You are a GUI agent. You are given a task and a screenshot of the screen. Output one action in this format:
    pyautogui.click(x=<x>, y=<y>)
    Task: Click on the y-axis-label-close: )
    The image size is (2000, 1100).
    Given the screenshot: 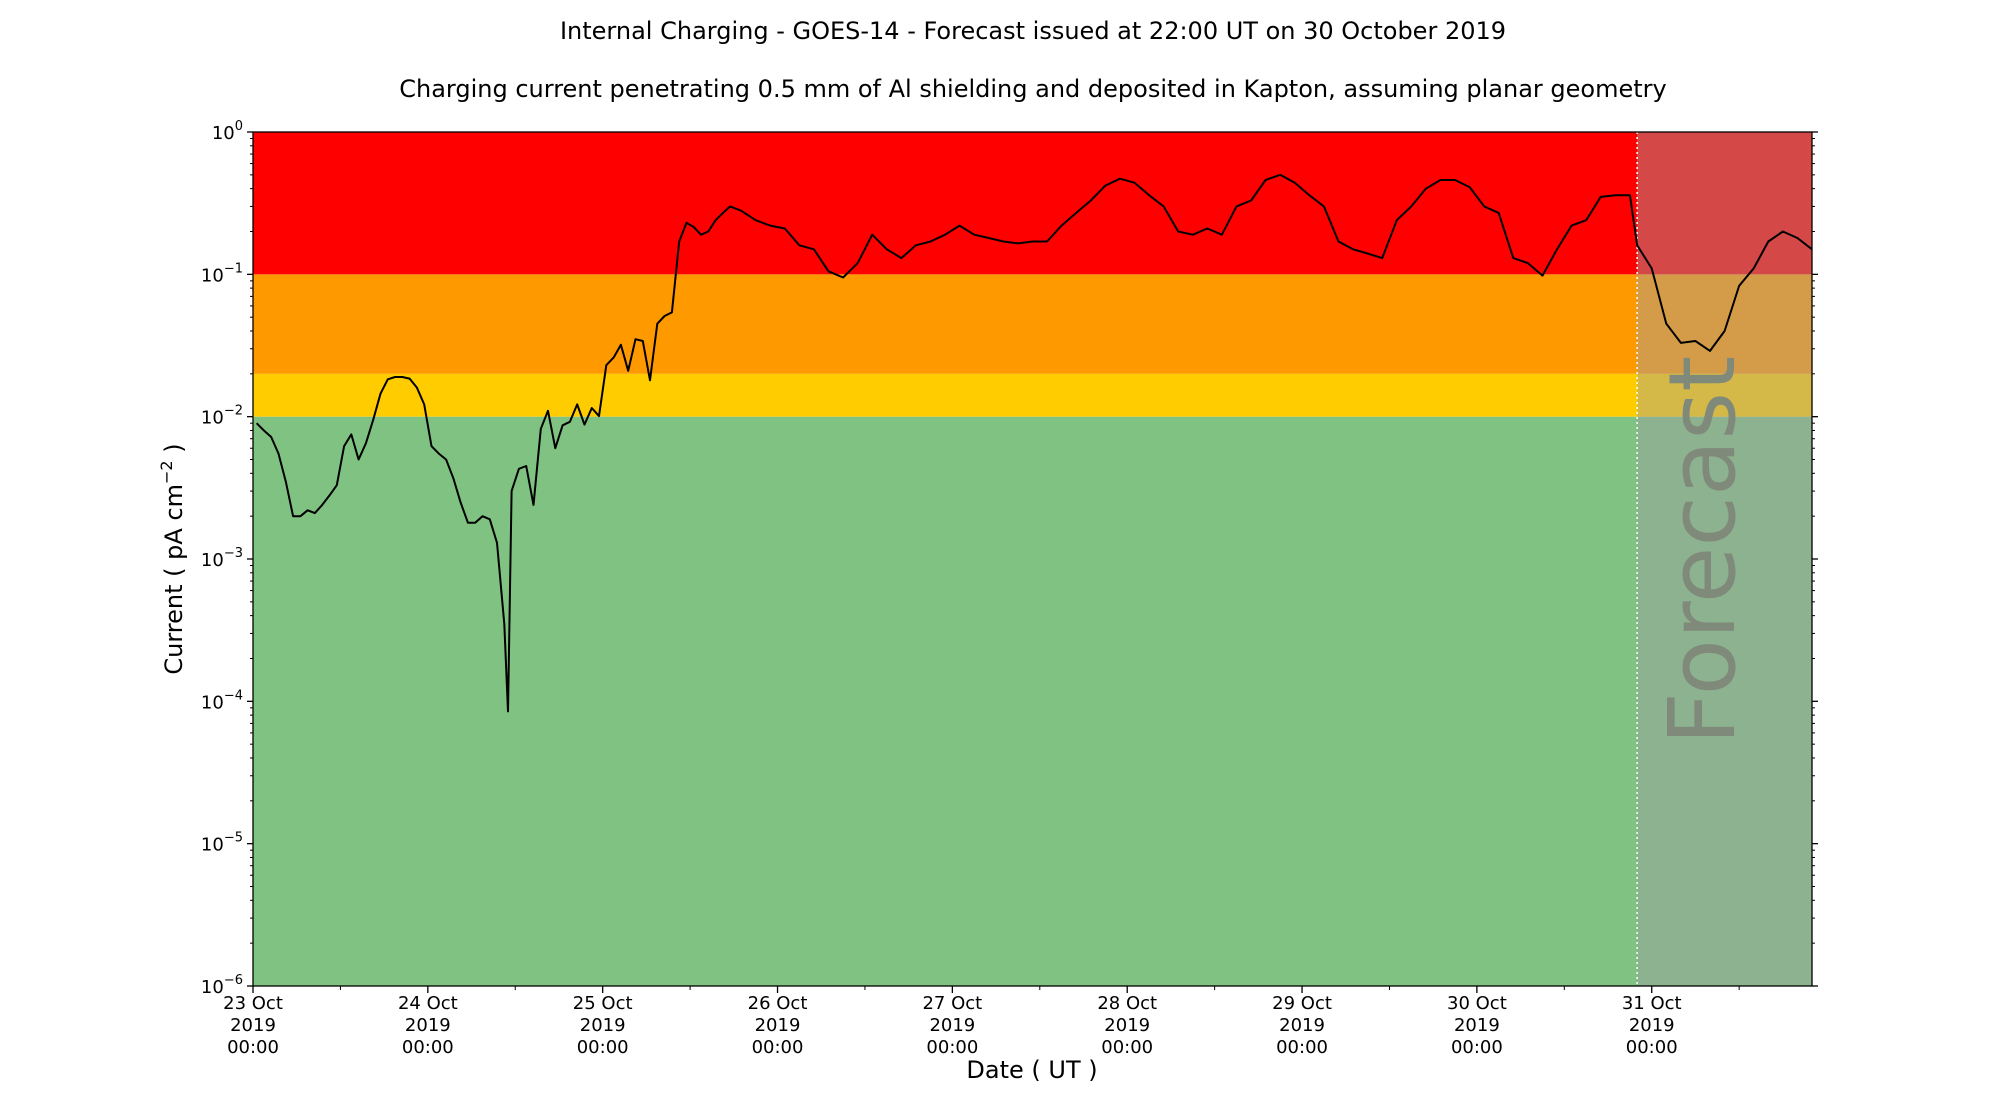 What is the action you would take?
    pyautogui.click(x=174, y=451)
    